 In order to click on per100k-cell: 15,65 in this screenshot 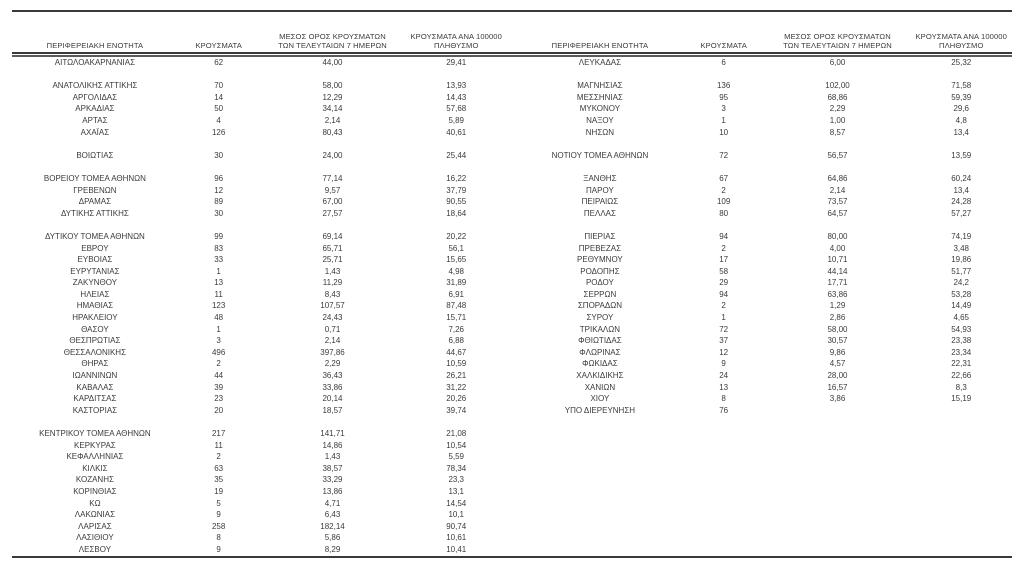, I will do `click(456, 260)`.